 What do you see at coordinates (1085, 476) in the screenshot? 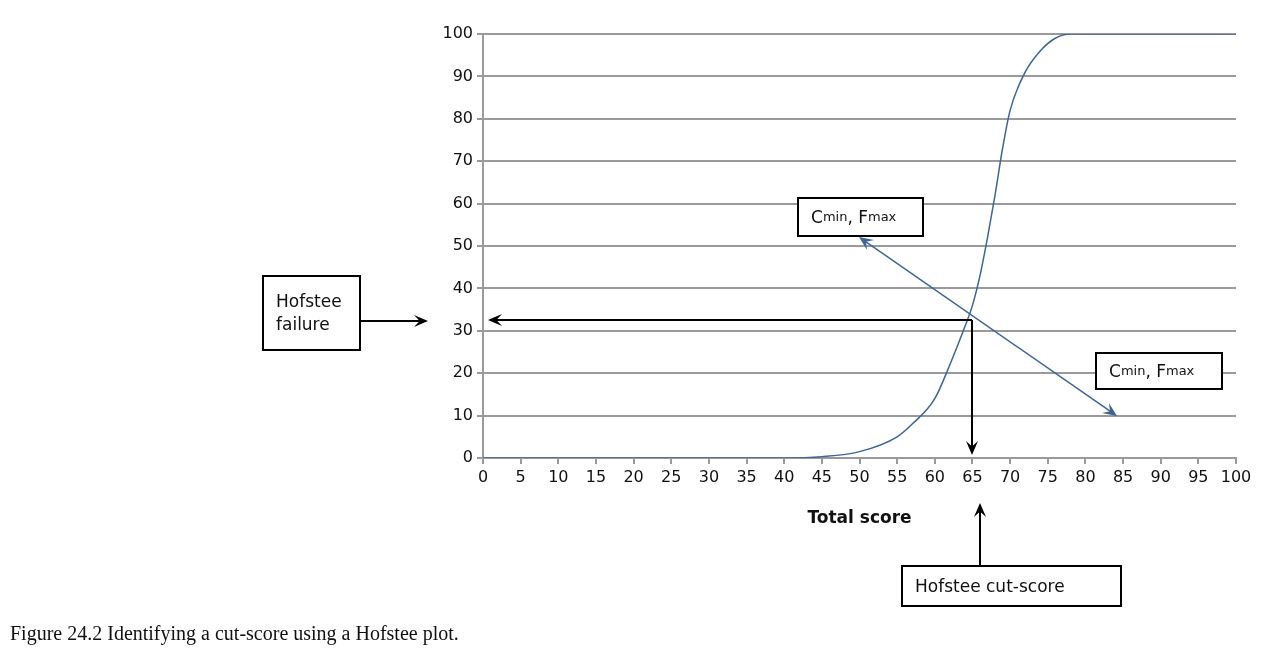
I see `x-tick-label: 80` at bounding box center [1085, 476].